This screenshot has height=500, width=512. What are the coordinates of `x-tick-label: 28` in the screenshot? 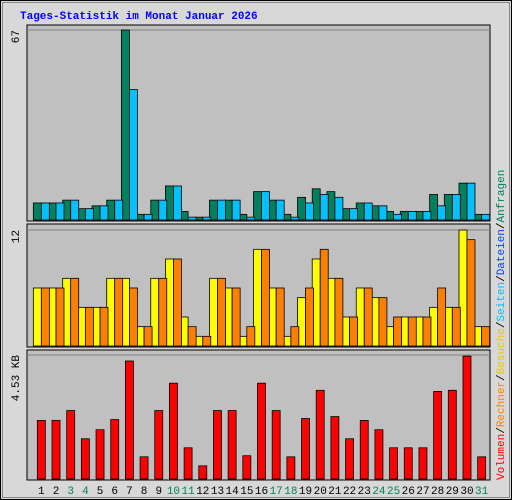 It's located at (437, 492).